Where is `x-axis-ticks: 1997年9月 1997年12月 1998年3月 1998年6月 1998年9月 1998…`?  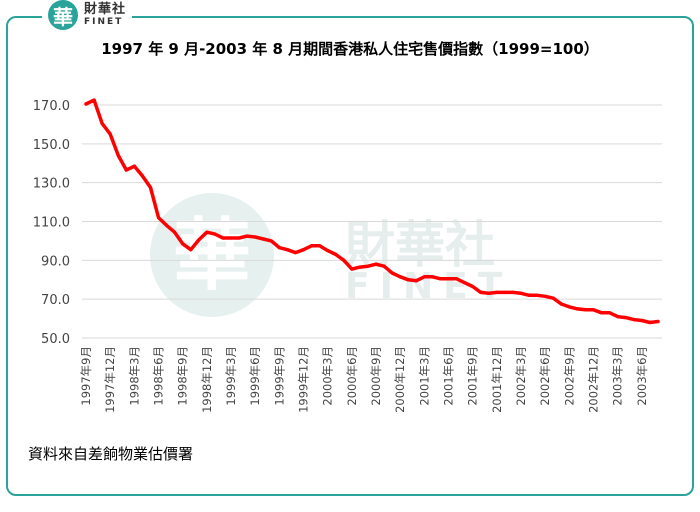
x-axis-ticks: 1997年9月 1997年12月 1998年3月 1998年6月 1998年9月 1998… is located at coordinates (364, 379).